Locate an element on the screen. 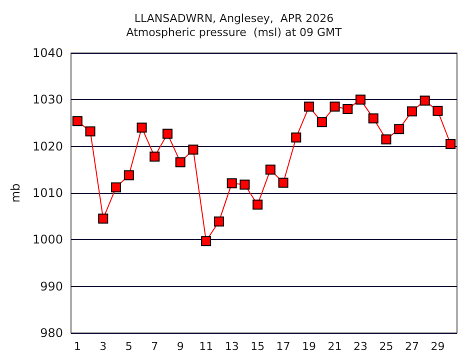 The height and width of the screenshot is (362, 468). x-tick-label: 17 is located at coordinates (283, 346).